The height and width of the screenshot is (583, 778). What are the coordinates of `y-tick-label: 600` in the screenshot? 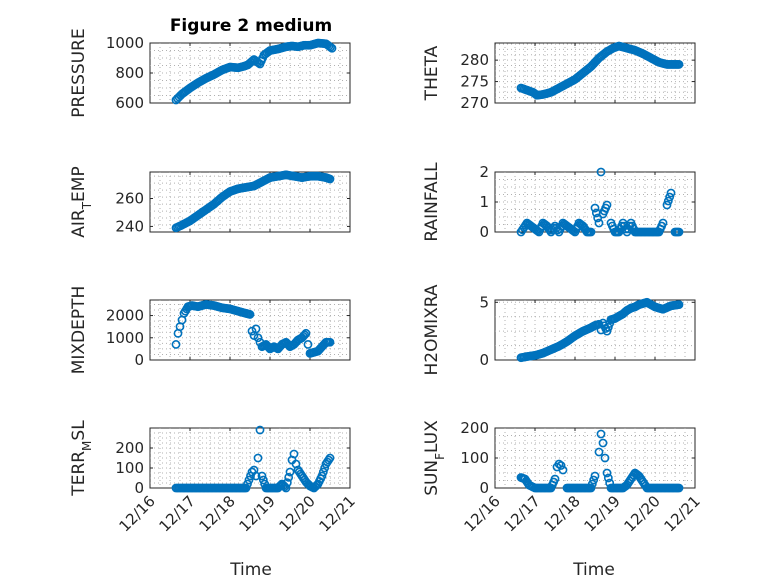 It's located at (129, 103).